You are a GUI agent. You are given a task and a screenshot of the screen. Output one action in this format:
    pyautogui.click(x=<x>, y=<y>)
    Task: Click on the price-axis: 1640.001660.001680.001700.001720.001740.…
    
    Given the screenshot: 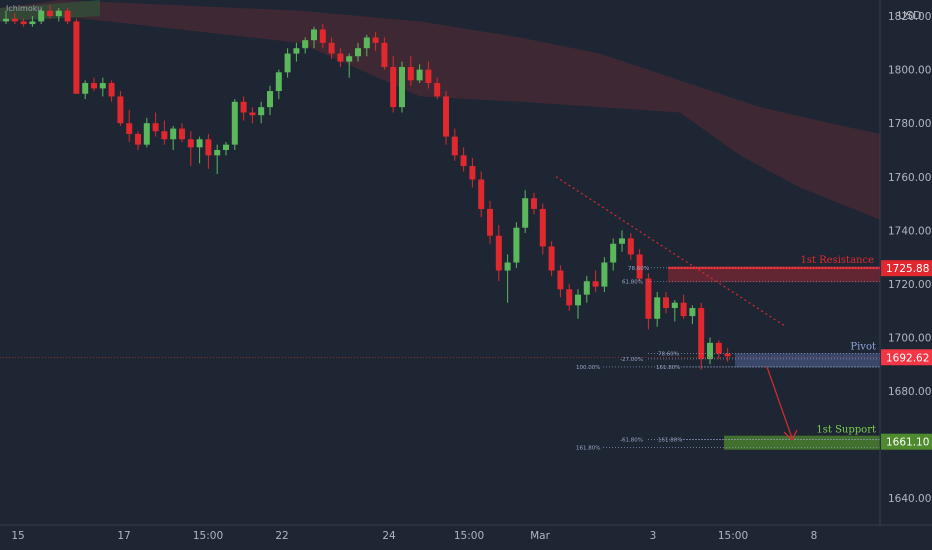 What is the action you would take?
    pyautogui.click(x=906, y=258)
    